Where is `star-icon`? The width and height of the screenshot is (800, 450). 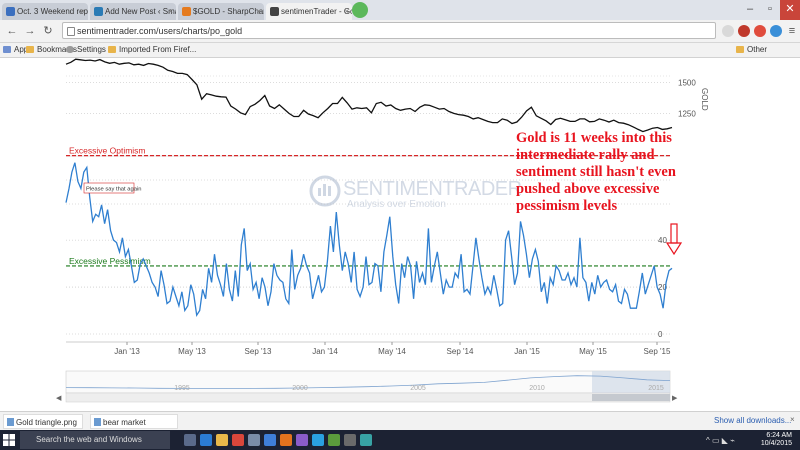
star-icon is located at coordinates (728, 31).